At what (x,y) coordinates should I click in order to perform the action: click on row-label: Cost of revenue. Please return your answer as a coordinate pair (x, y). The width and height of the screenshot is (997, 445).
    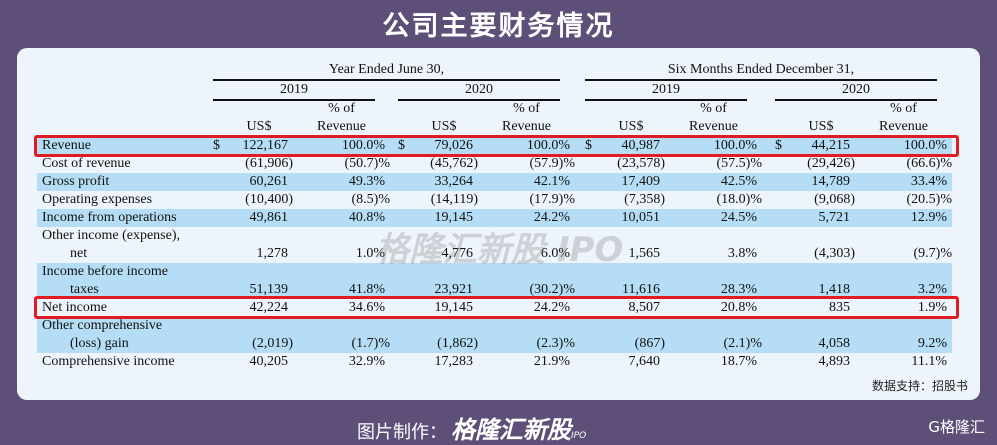
    Looking at the image, I should click on (86, 163).